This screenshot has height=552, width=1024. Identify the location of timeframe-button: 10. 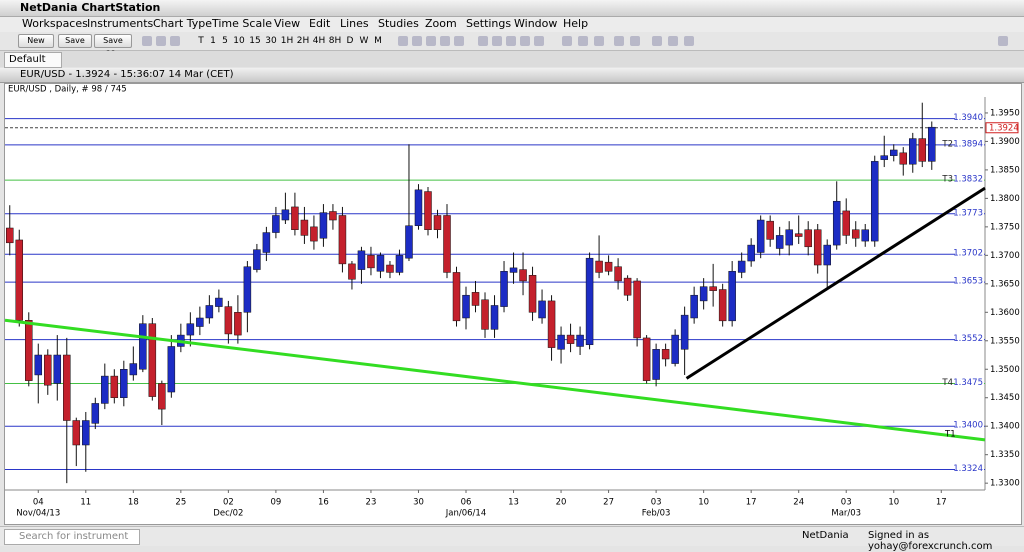
(239, 41).